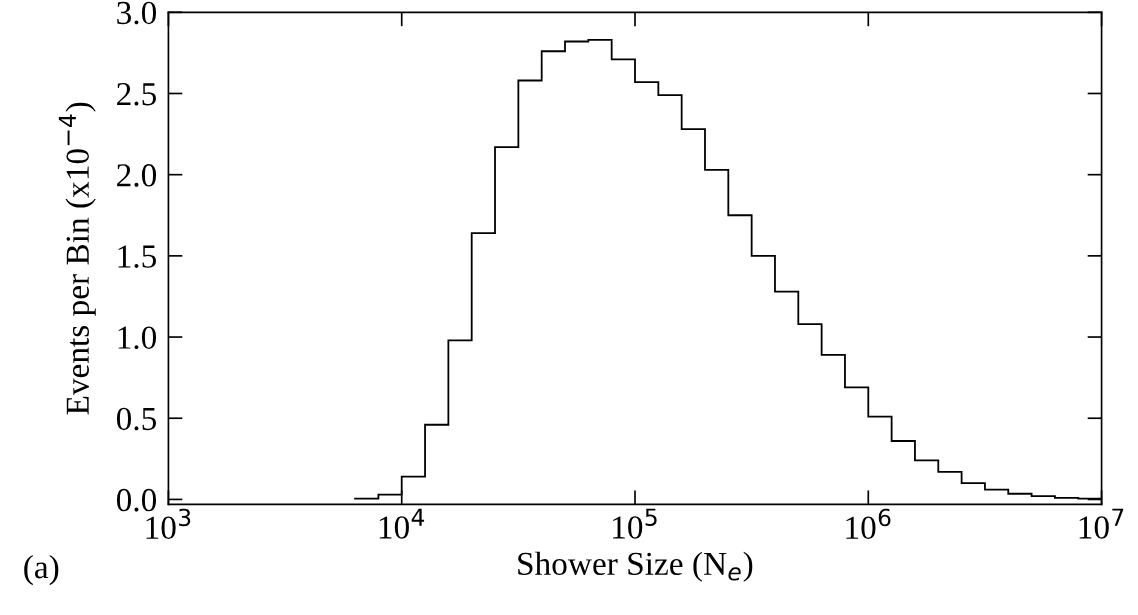 The width and height of the screenshot is (1138, 615). What do you see at coordinates (137, 338) in the screenshot?
I see `y-tick-label: 1.0` at bounding box center [137, 338].